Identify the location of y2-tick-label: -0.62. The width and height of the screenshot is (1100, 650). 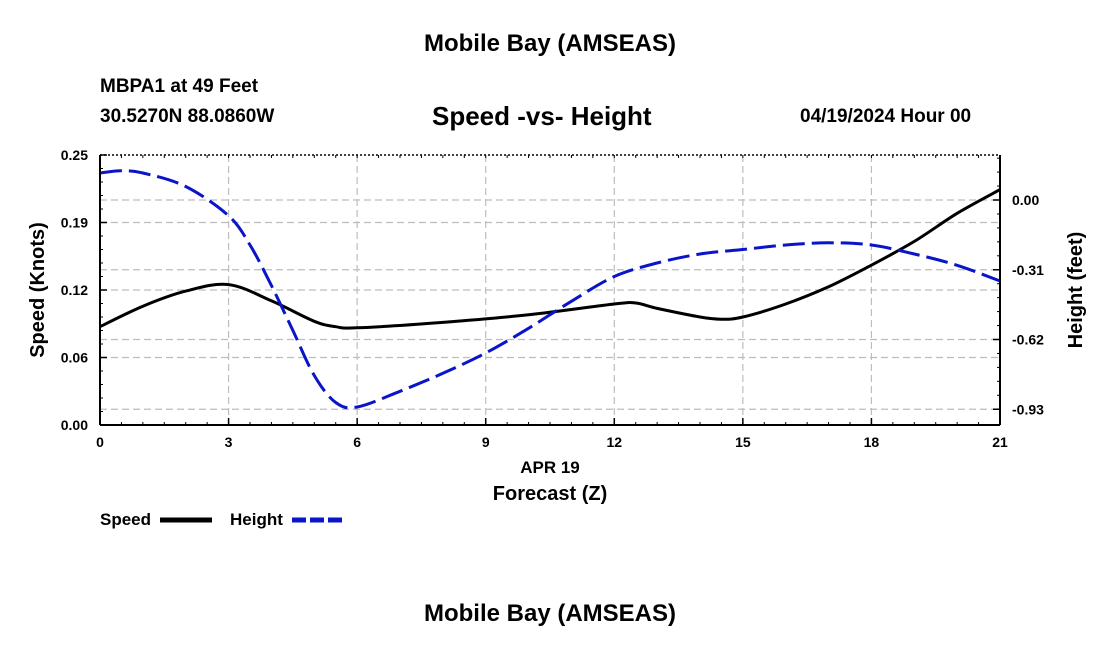
(1028, 340).